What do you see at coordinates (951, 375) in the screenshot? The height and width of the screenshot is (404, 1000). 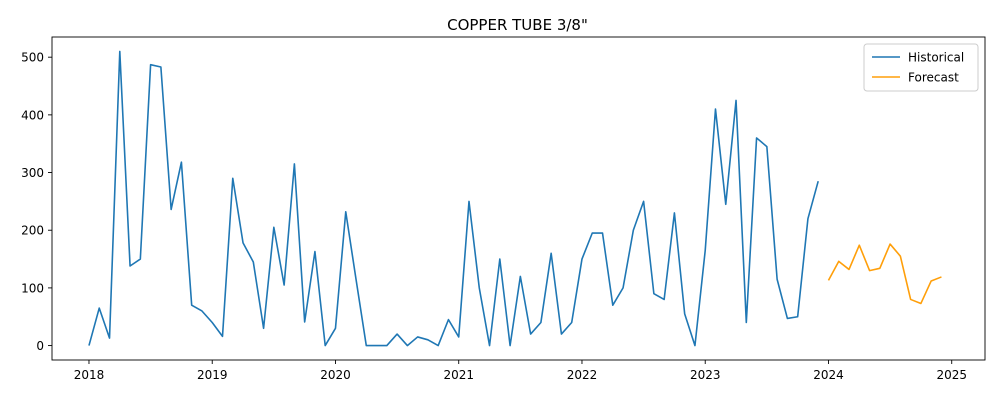 I see `x-tick-label: 2025` at bounding box center [951, 375].